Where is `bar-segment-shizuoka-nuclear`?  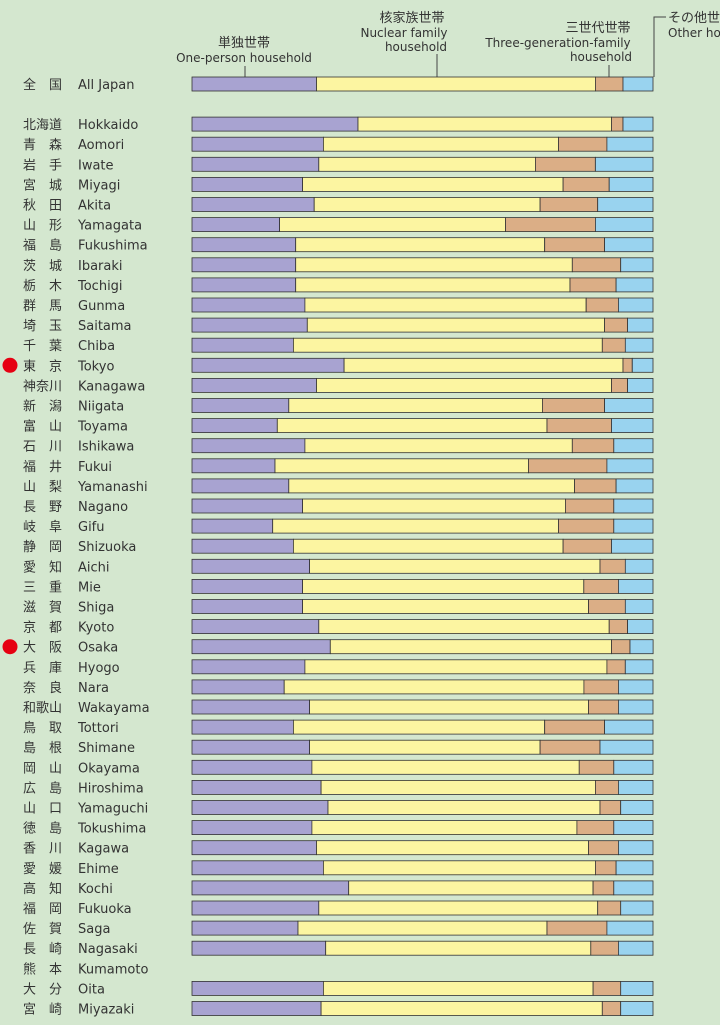 bar-segment-shizuoka-nuclear is located at coordinates (428, 546).